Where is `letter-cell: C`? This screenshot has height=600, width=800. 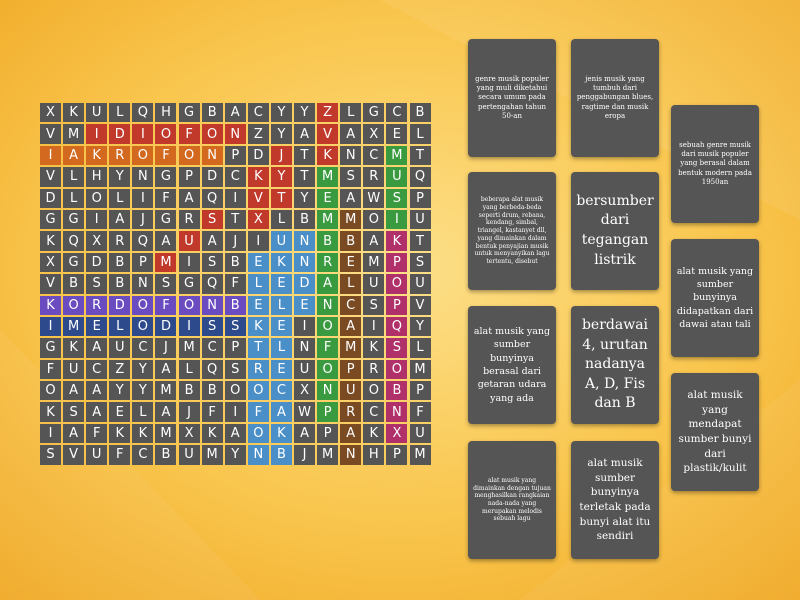
letter-cell: C is located at coordinates (97, 369).